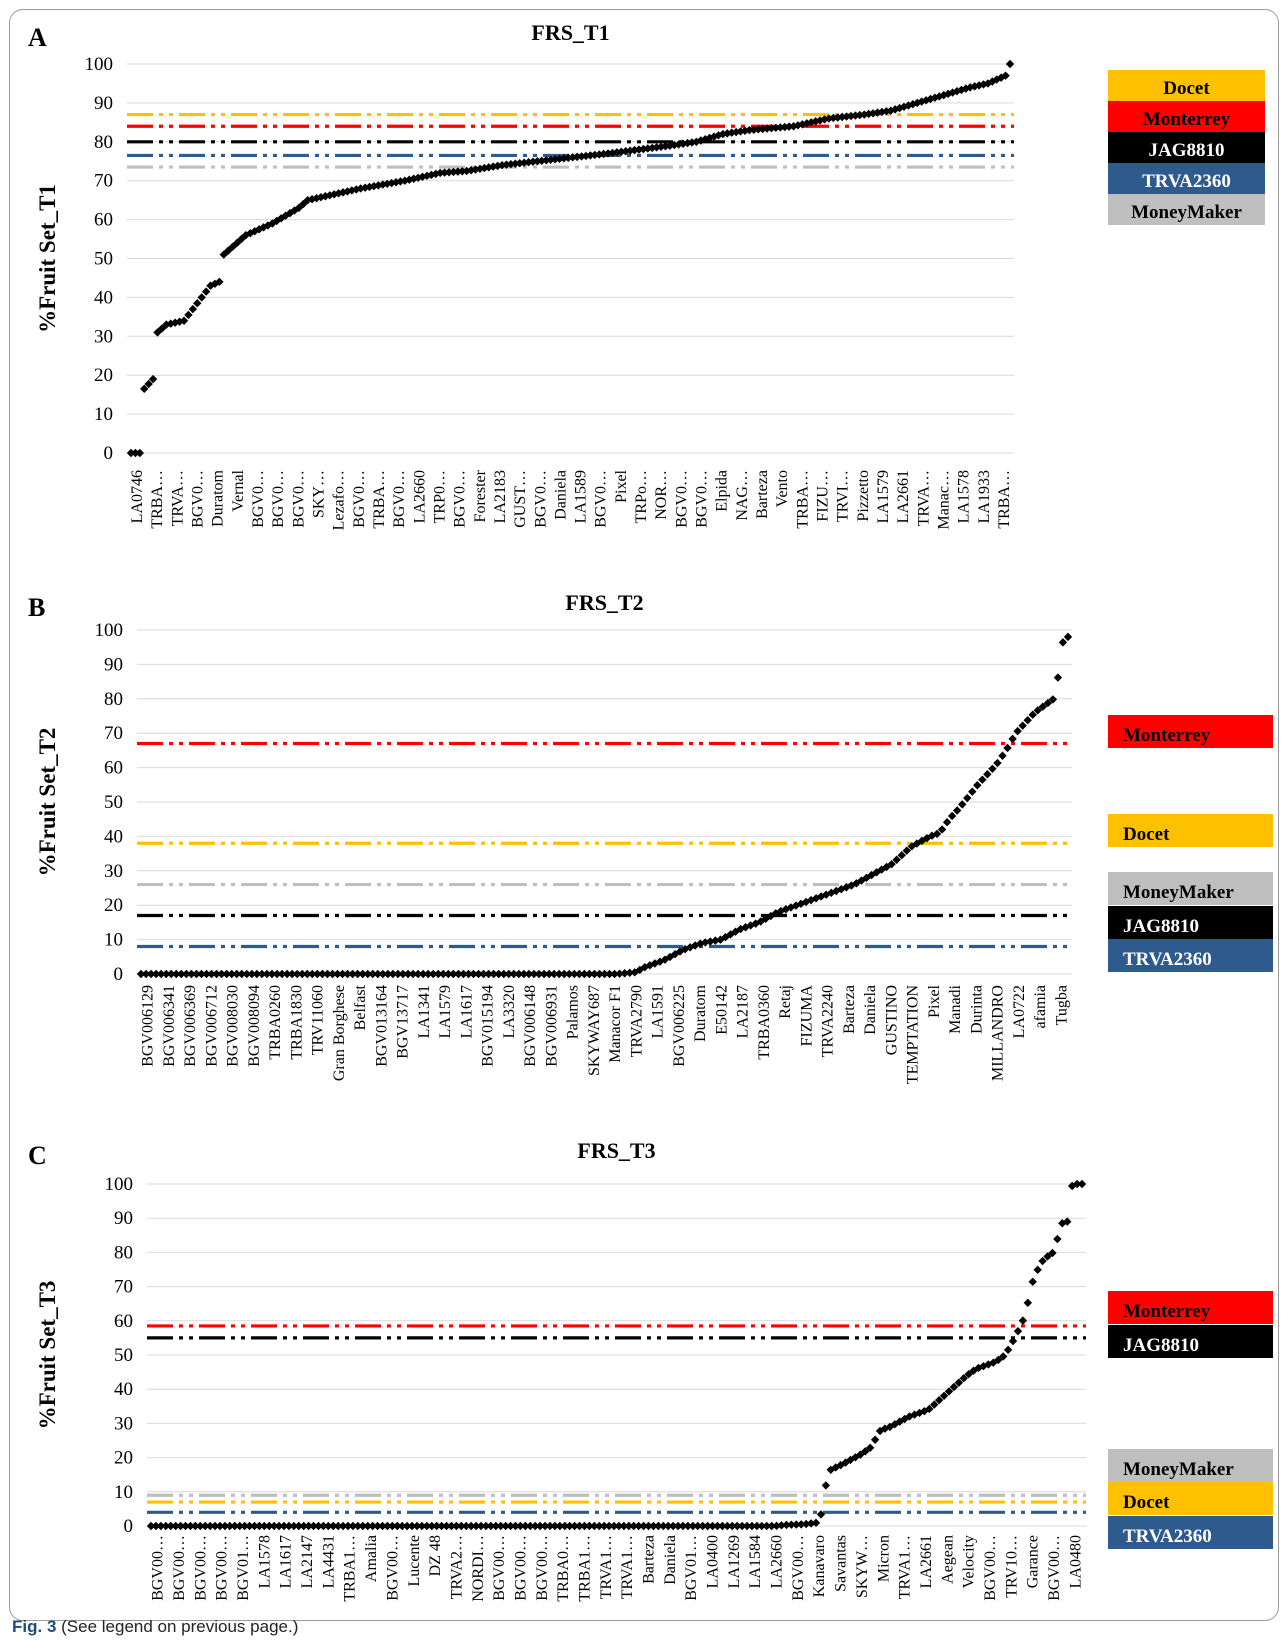 This screenshot has width=1287, height=1640. I want to click on y-tick-label: 30, so click(103, 336).